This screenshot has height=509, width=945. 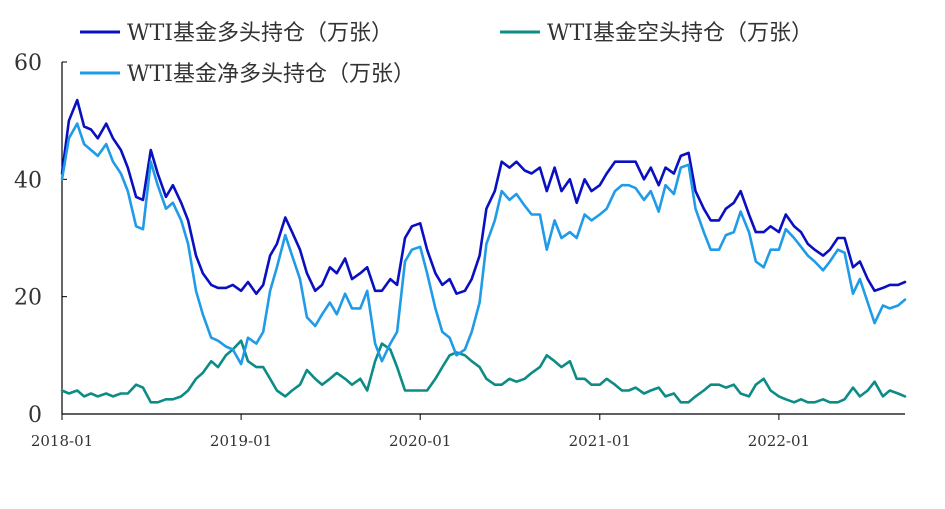 I want to click on y-tick-label-40: 40, so click(x=28, y=180).